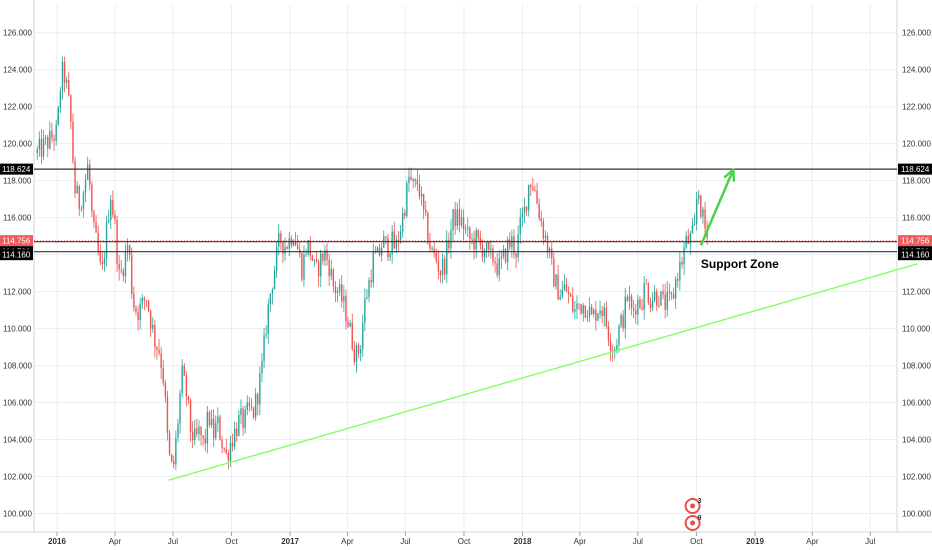 The height and width of the screenshot is (550, 932). Describe the element at coordinates (17, 218) in the screenshot. I see `y-tick-label-left: 116.000` at that location.